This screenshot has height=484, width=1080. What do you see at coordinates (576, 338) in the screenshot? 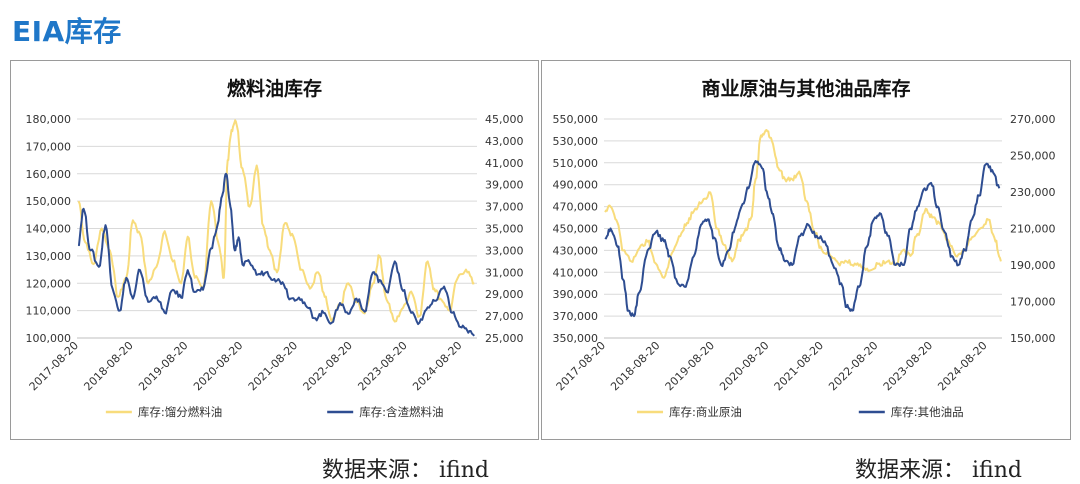
I see `y-left-tick-label: 350,000` at bounding box center [576, 338].